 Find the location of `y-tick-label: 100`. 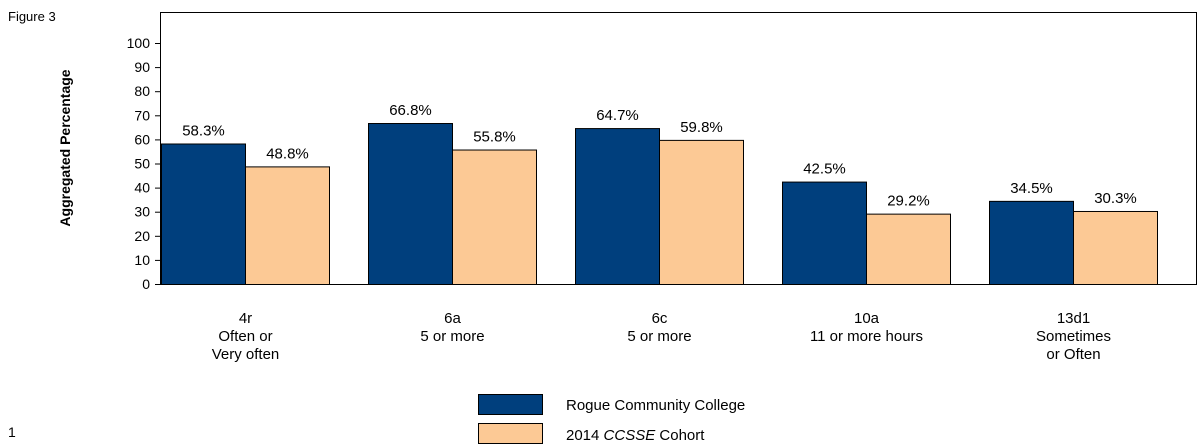

y-tick-label: 100 is located at coordinates (139, 43).